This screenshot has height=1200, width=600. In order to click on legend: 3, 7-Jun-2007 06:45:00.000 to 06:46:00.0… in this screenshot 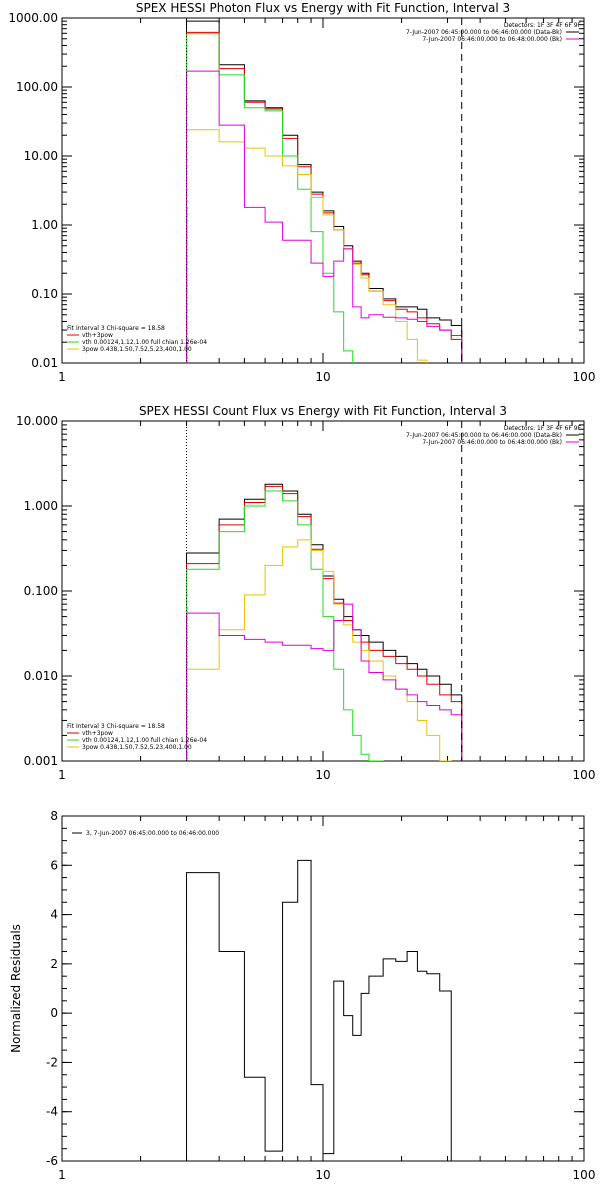, I will do `click(145, 833)`.